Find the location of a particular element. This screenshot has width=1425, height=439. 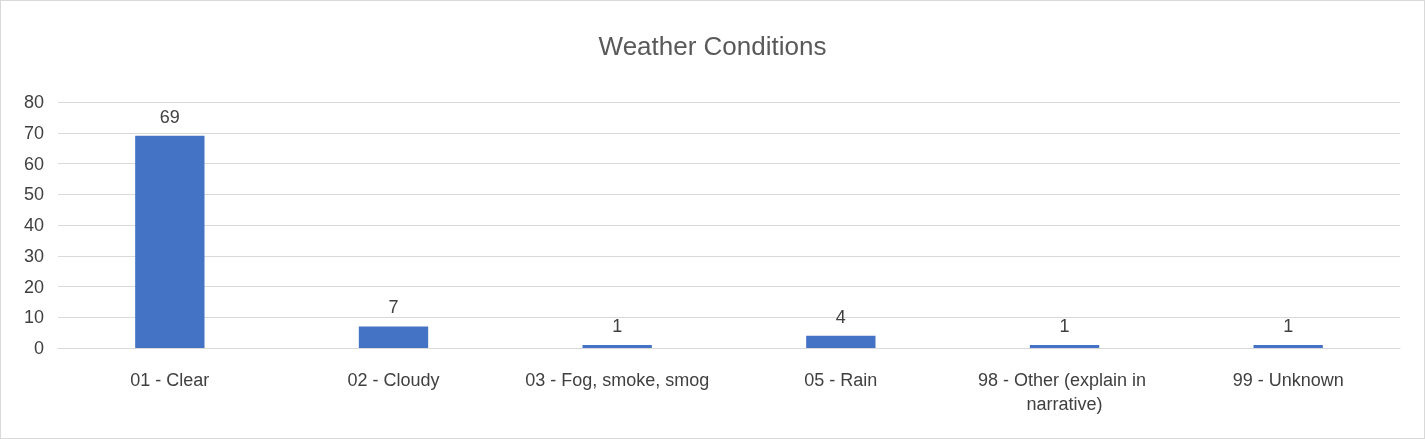

x-tick-label: 01 - Clear is located at coordinates (170, 380).